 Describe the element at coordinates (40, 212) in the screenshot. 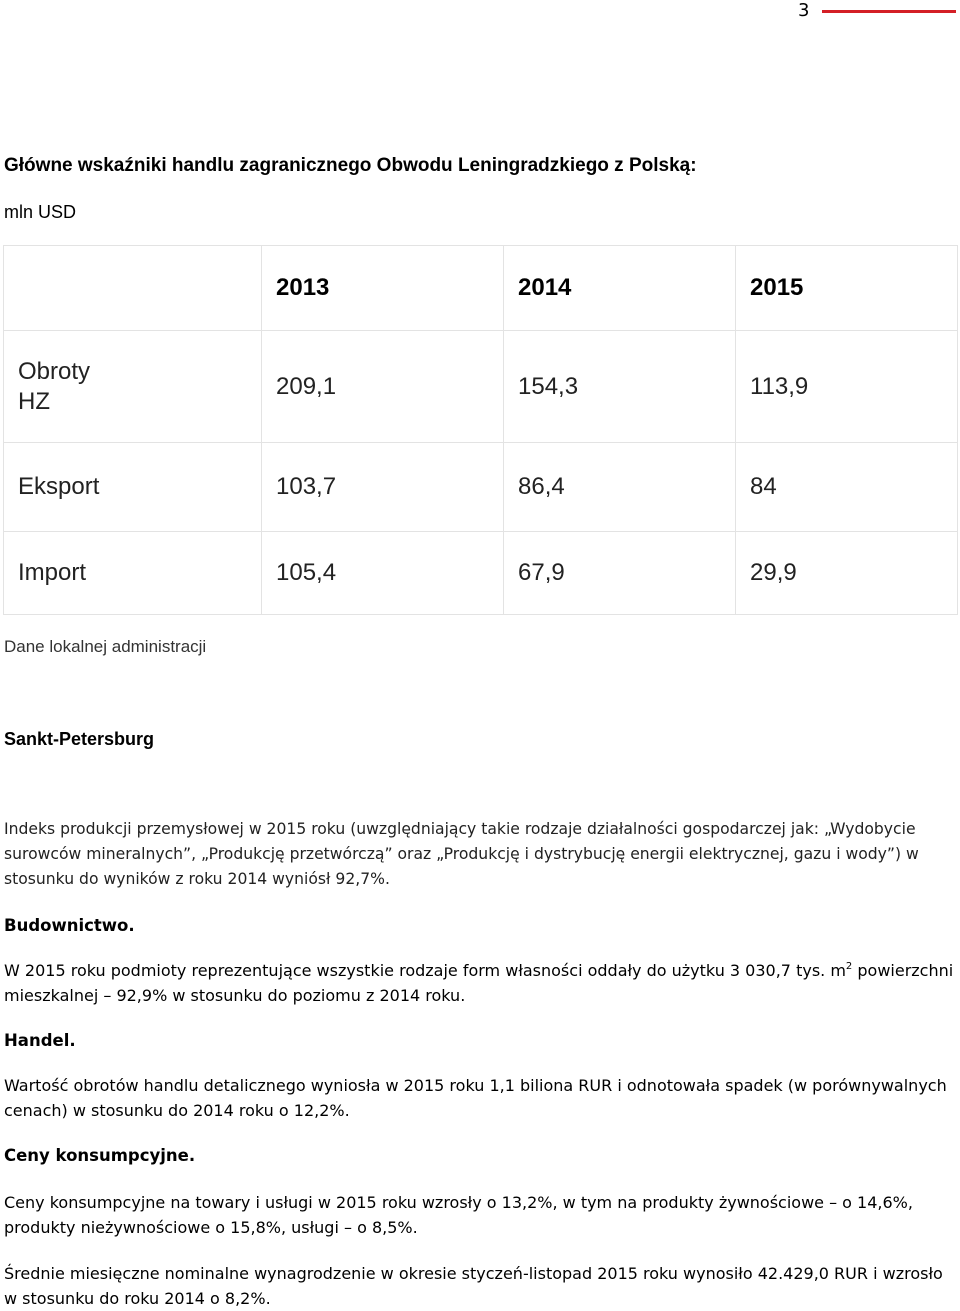

I see `unit-label: mln USD` at that location.